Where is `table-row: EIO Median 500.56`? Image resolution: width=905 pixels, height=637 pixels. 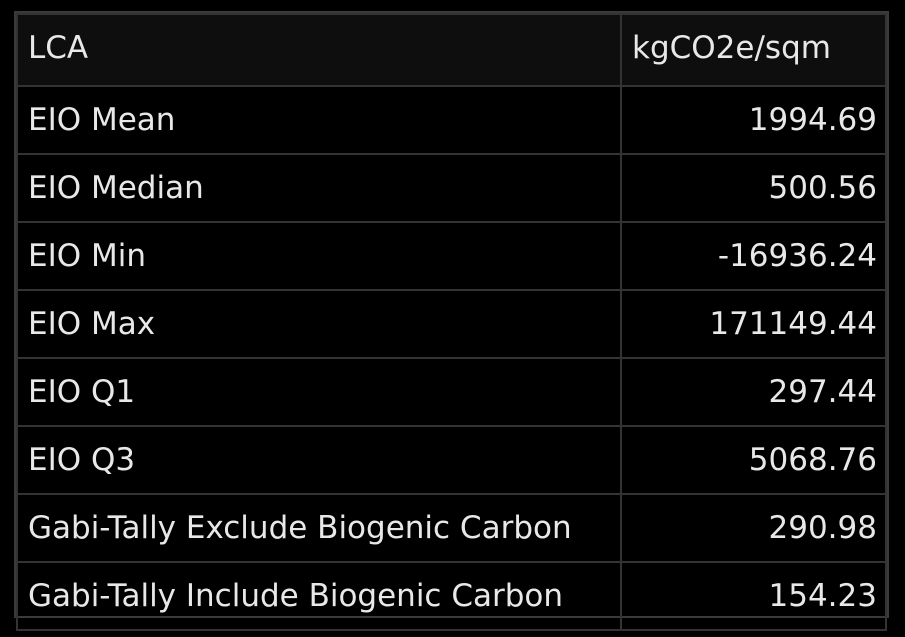 table-row: EIO Median 500.56 is located at coordinates (451, 188).